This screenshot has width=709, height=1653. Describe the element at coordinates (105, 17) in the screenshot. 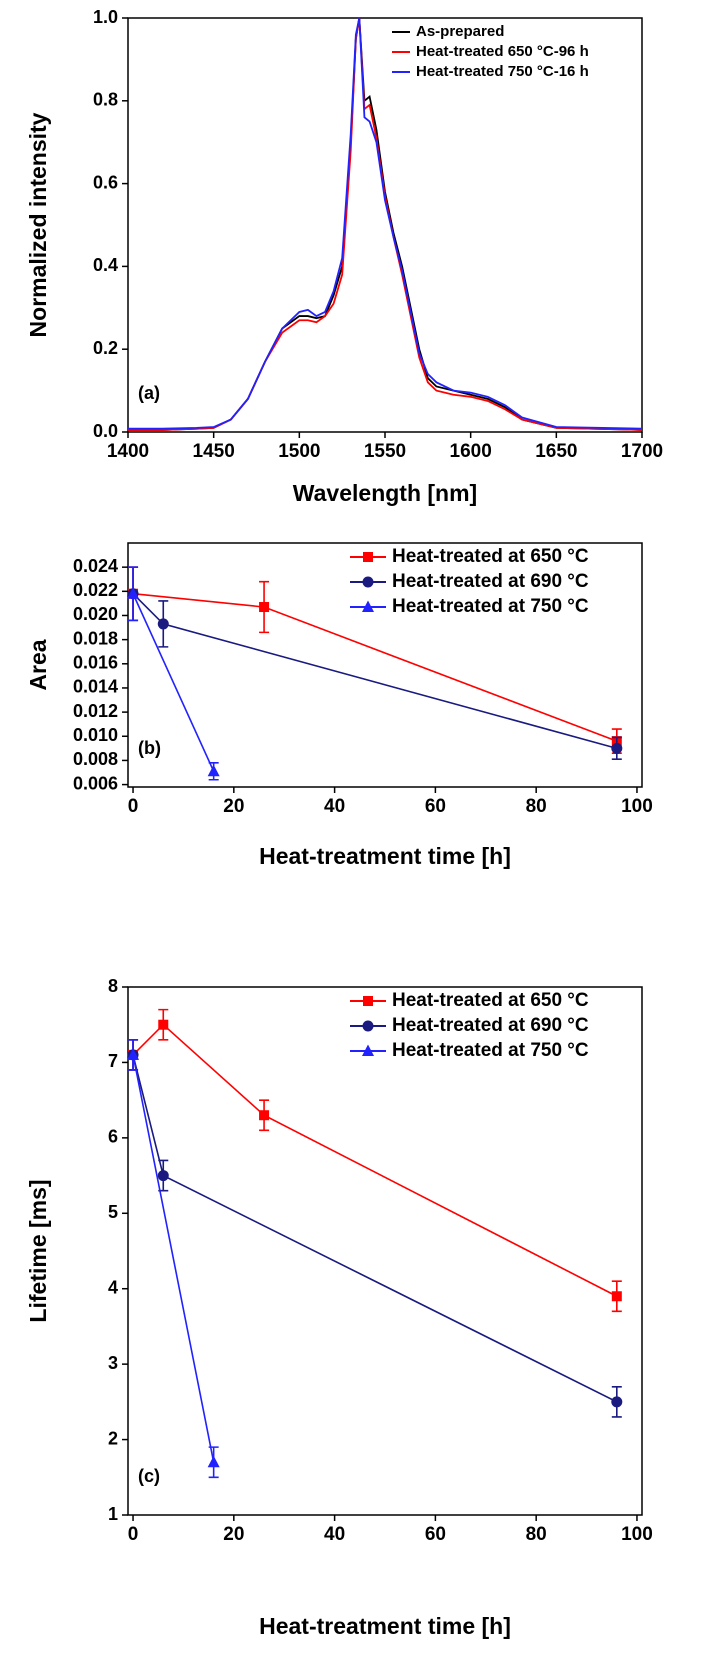

I see `y-tick-label: 1.0` at that location.